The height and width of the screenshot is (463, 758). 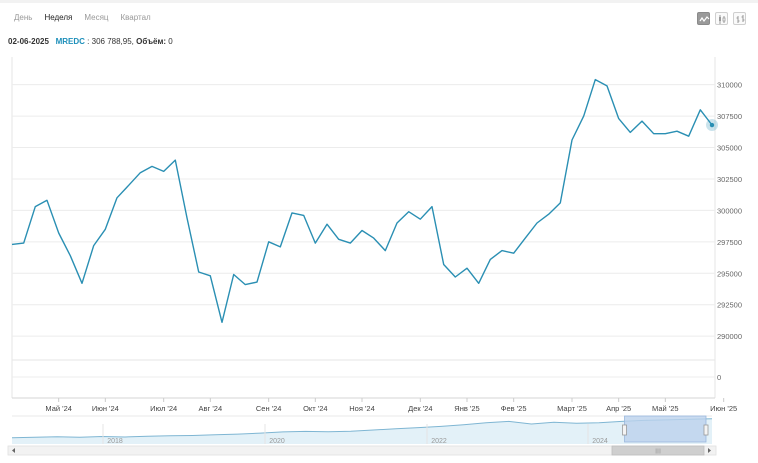 I want to click on x-tick-label: Март '25, so click(x=572, y=408).